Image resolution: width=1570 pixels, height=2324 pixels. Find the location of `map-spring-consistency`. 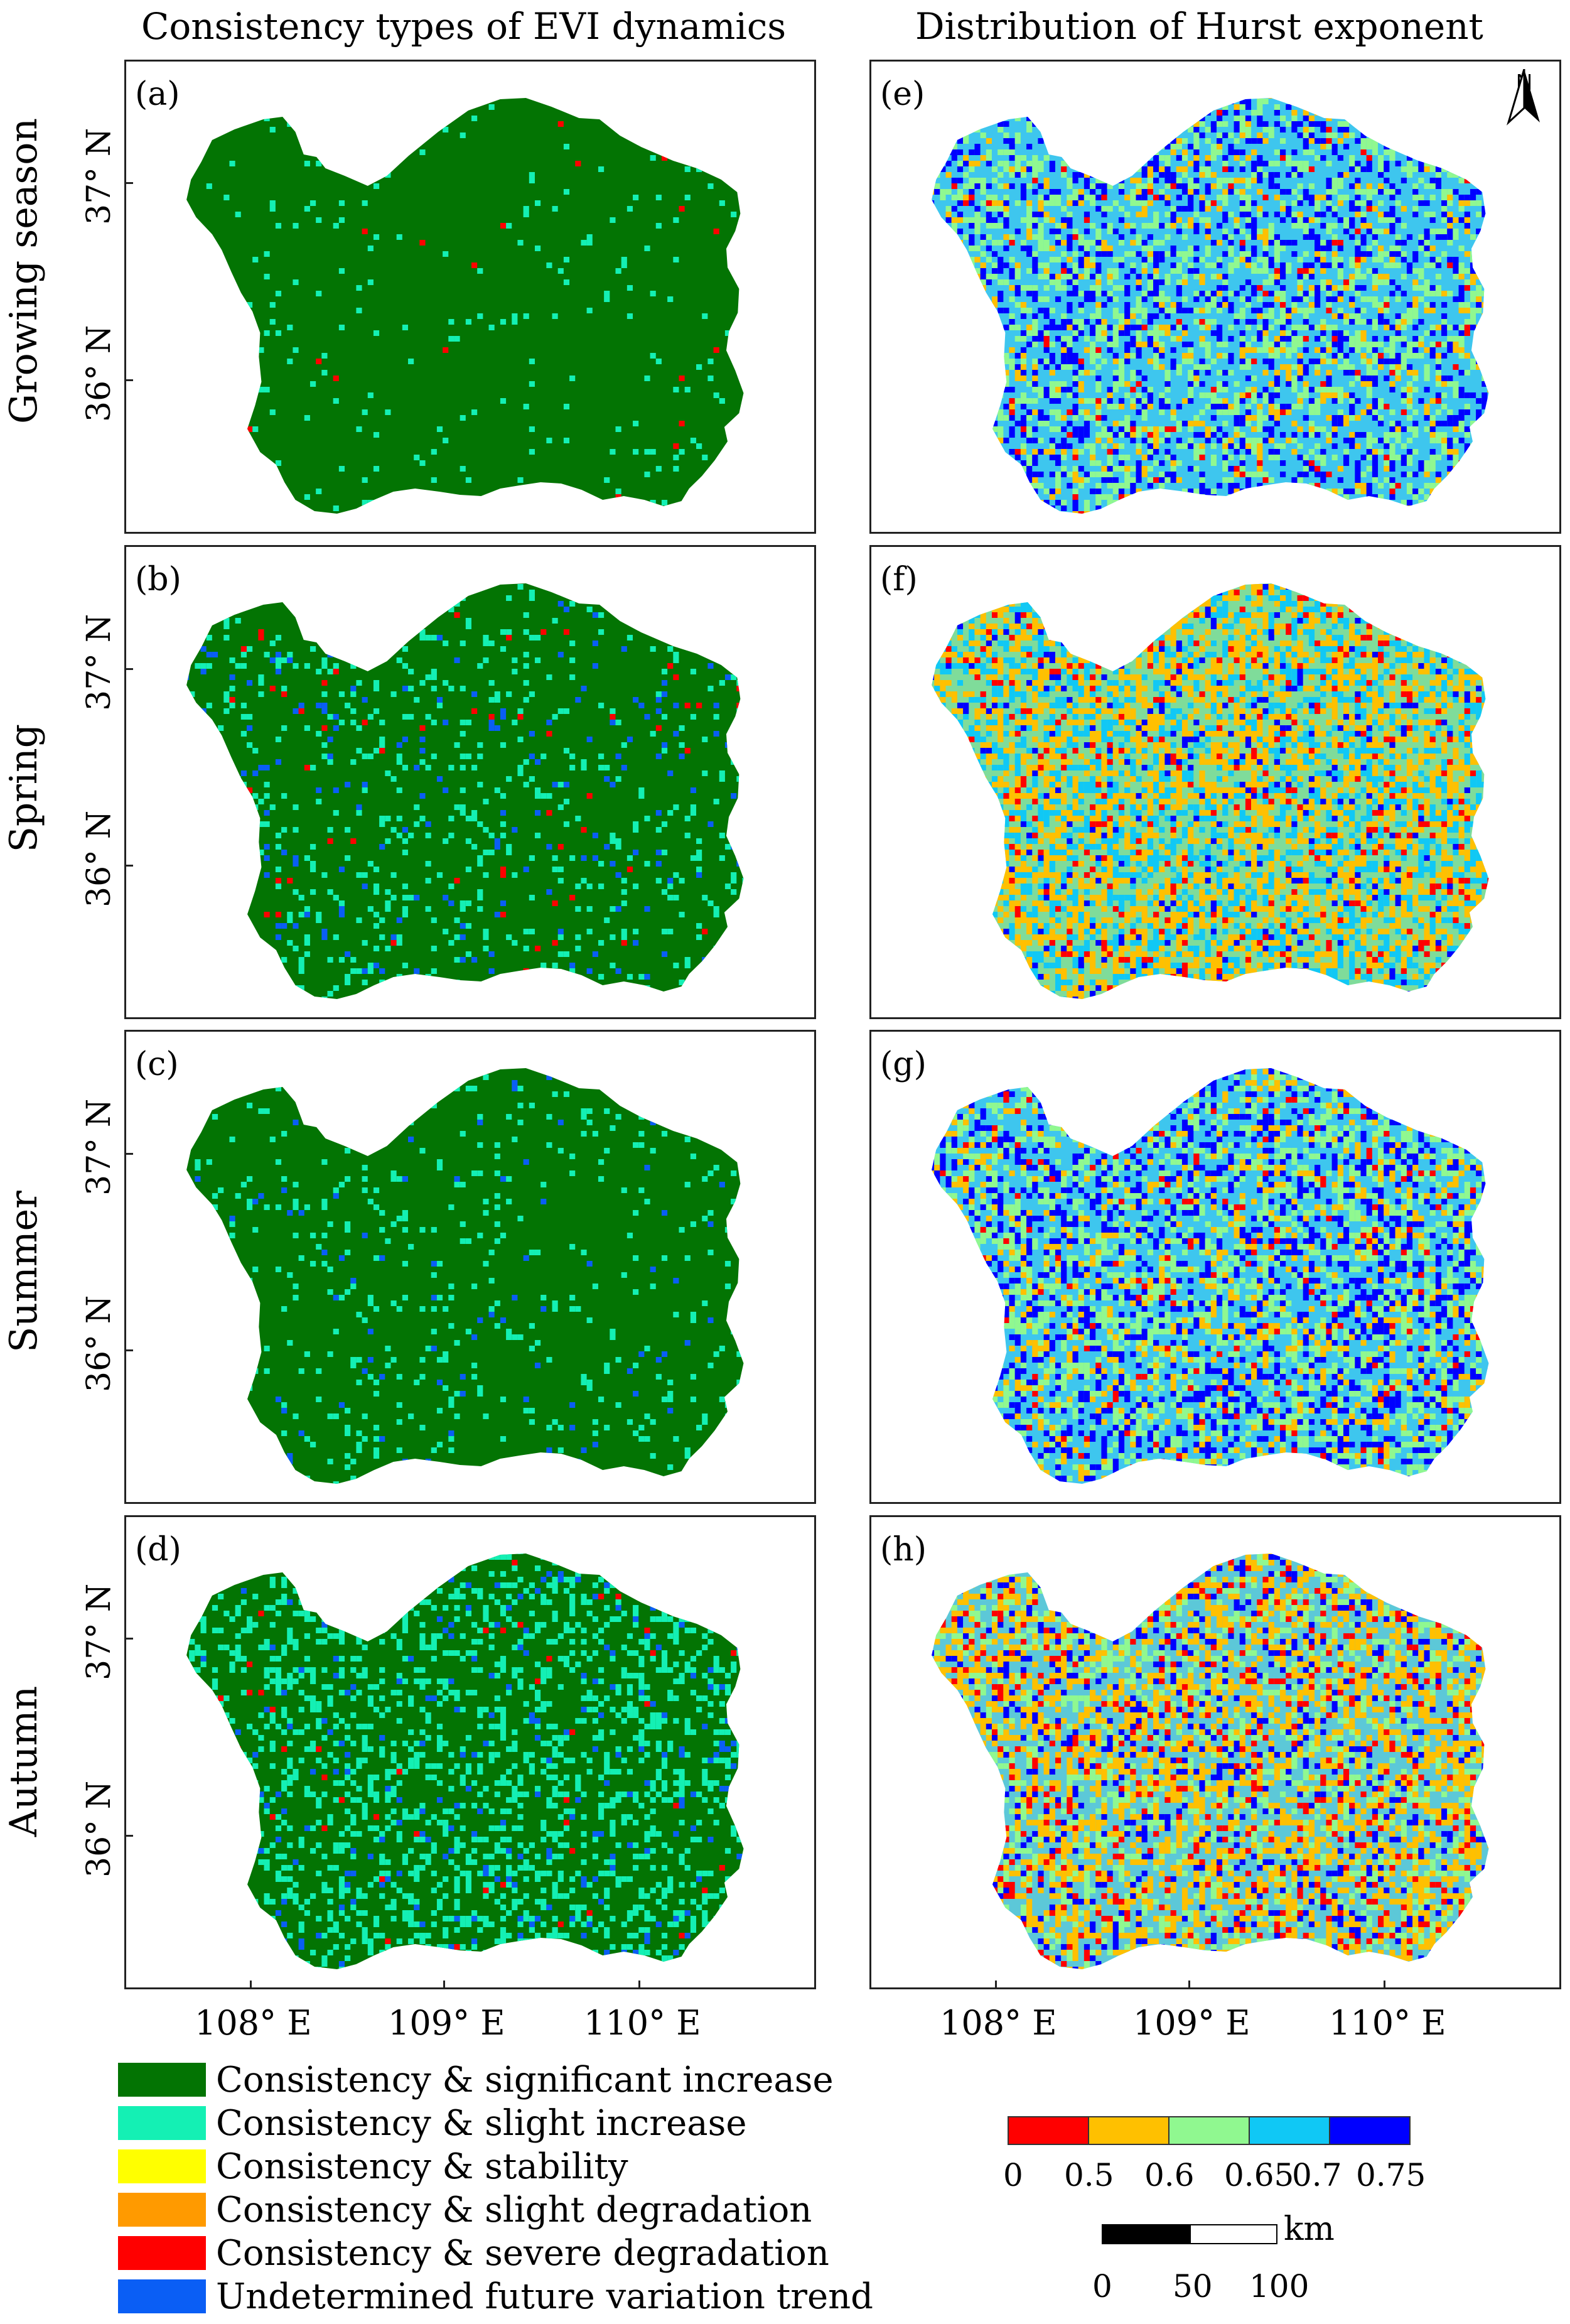

map-spring-consistency is located at coordinates (465, 791).